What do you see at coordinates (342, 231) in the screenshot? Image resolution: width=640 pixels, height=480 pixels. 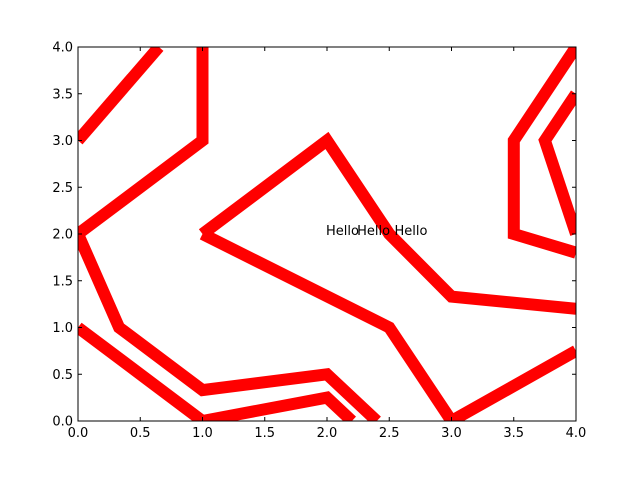 I see `annotation-text-1: Hello` at bounding box center [342, 231].